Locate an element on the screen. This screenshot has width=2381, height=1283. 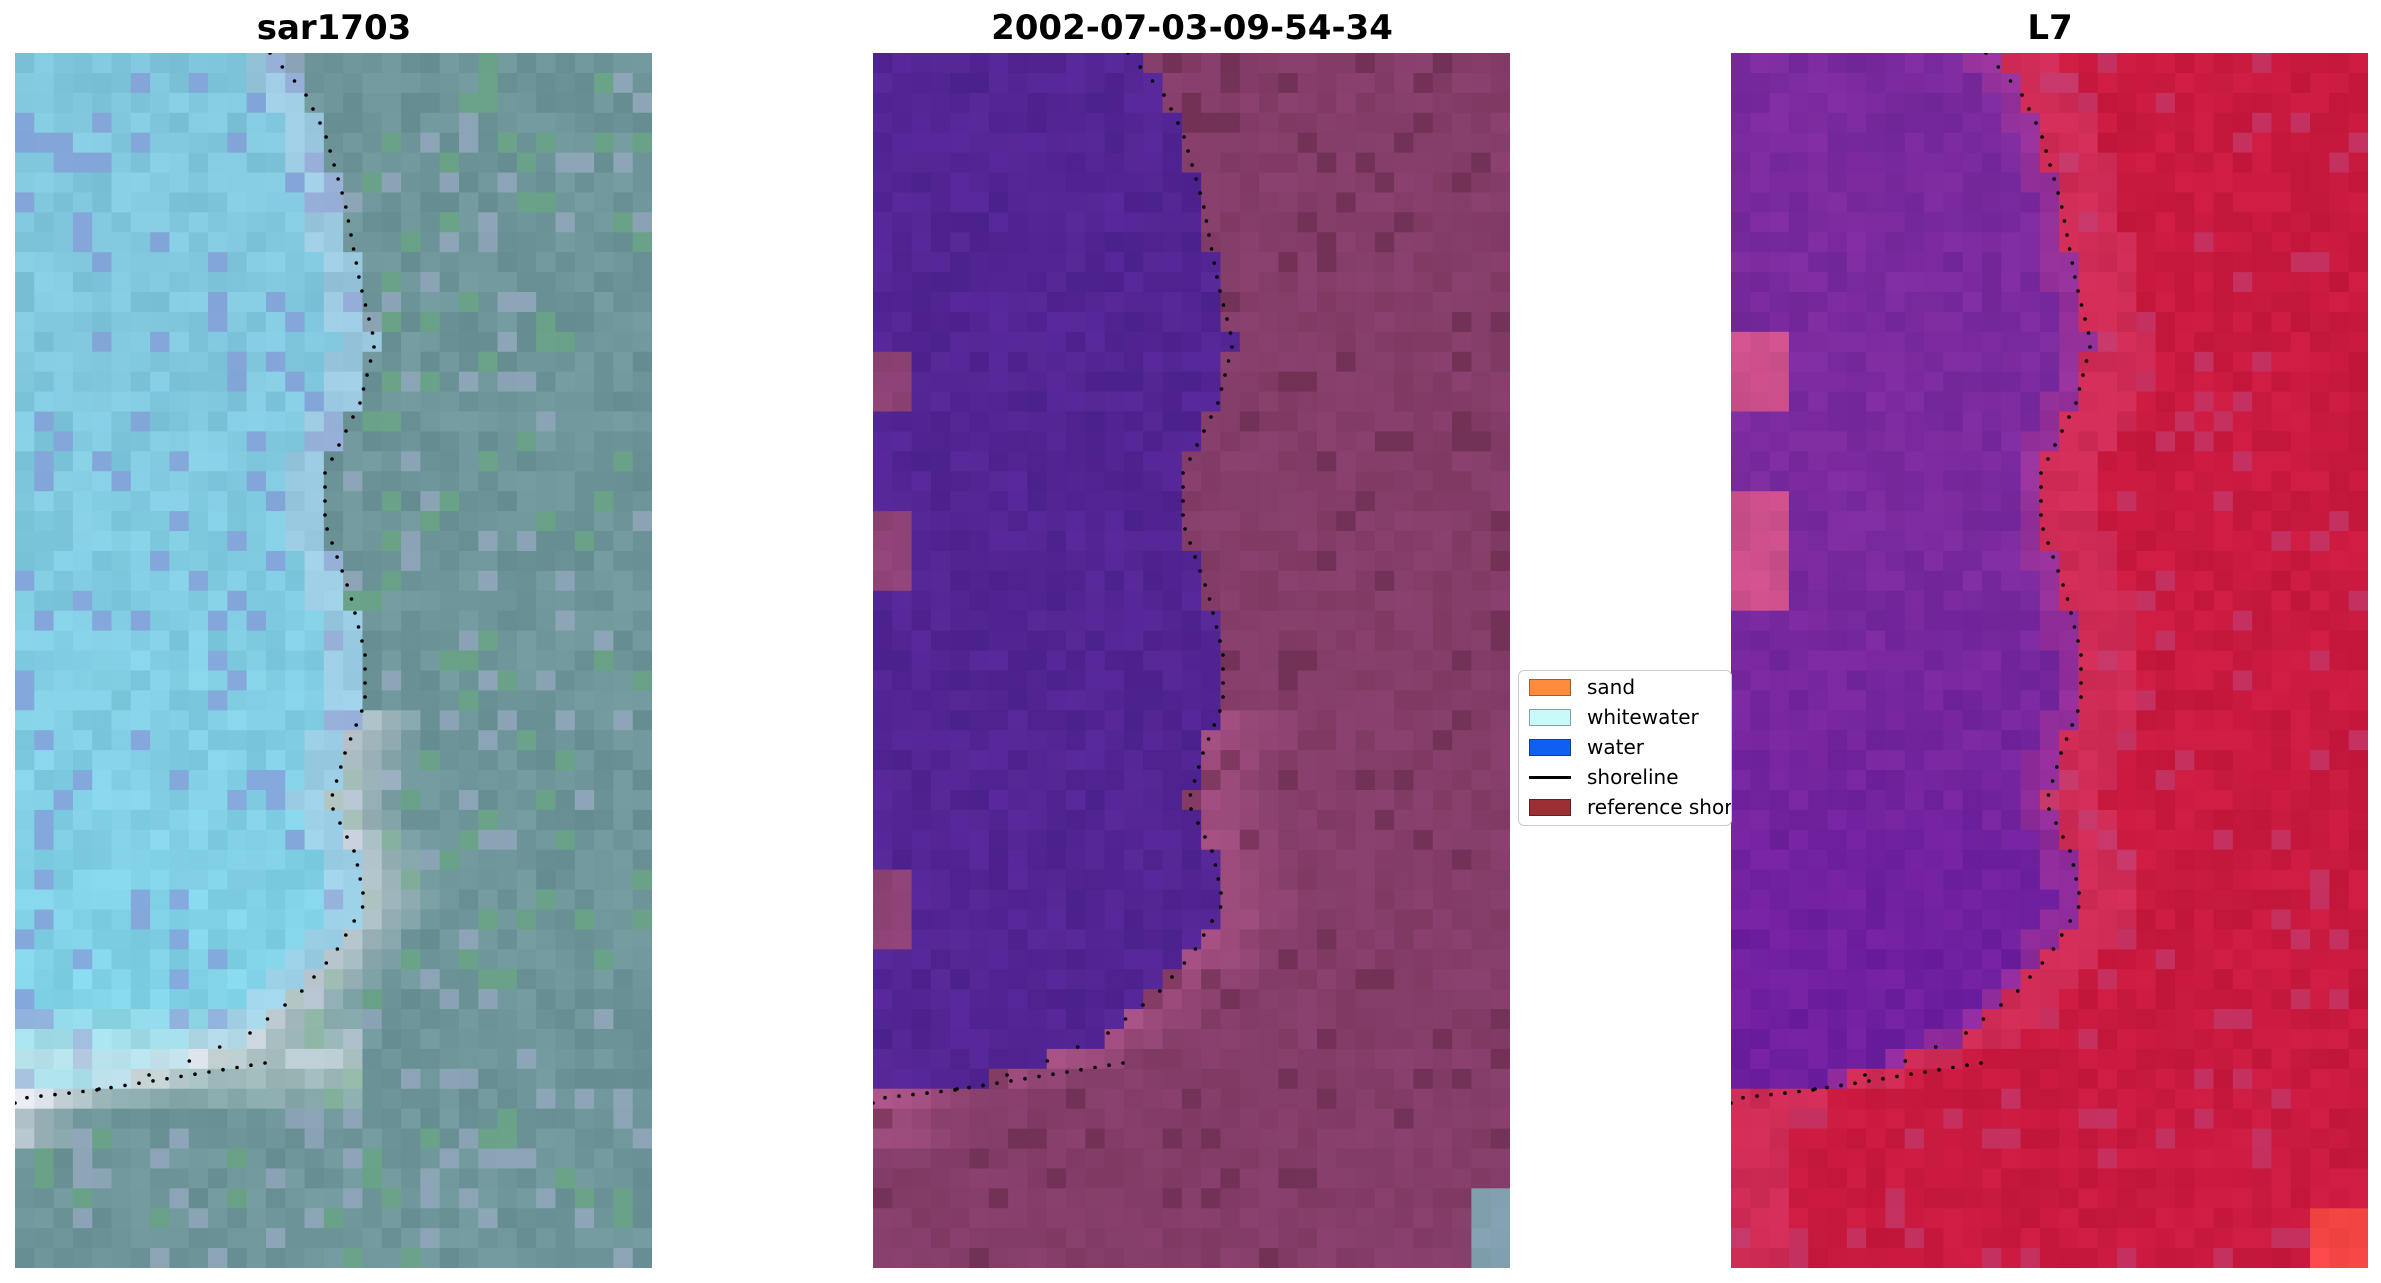
legend-item-whitewater: whitewater is located at coordinates (1614, 717).